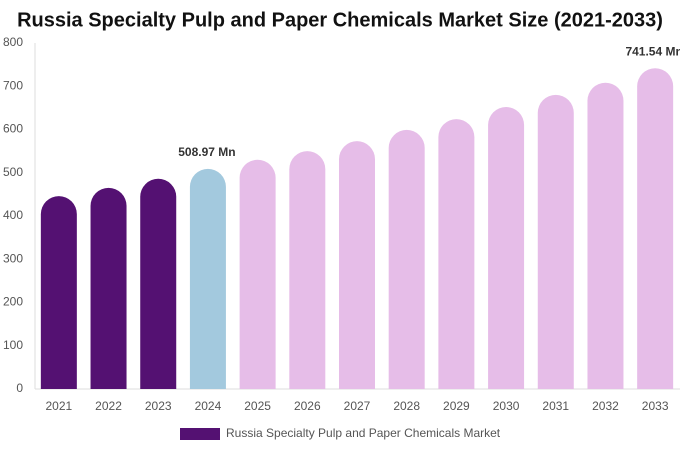  I want to click on y-tick-label: 800, so click(13, 42).